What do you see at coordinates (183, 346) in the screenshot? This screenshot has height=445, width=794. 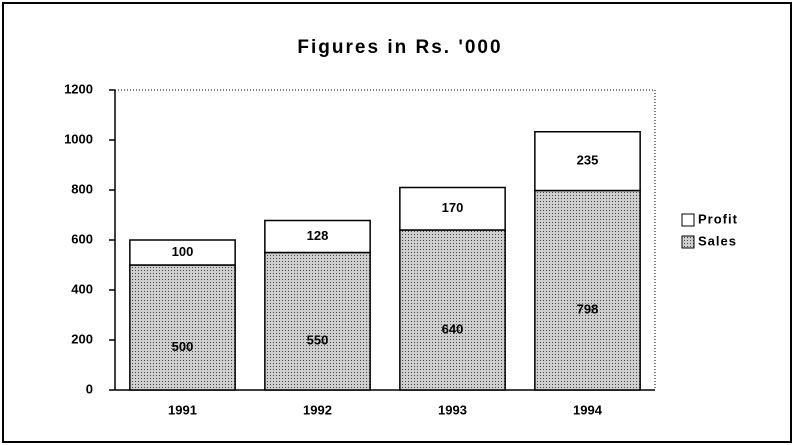 I see `data-label: 500` at bounding box center [183, 346].